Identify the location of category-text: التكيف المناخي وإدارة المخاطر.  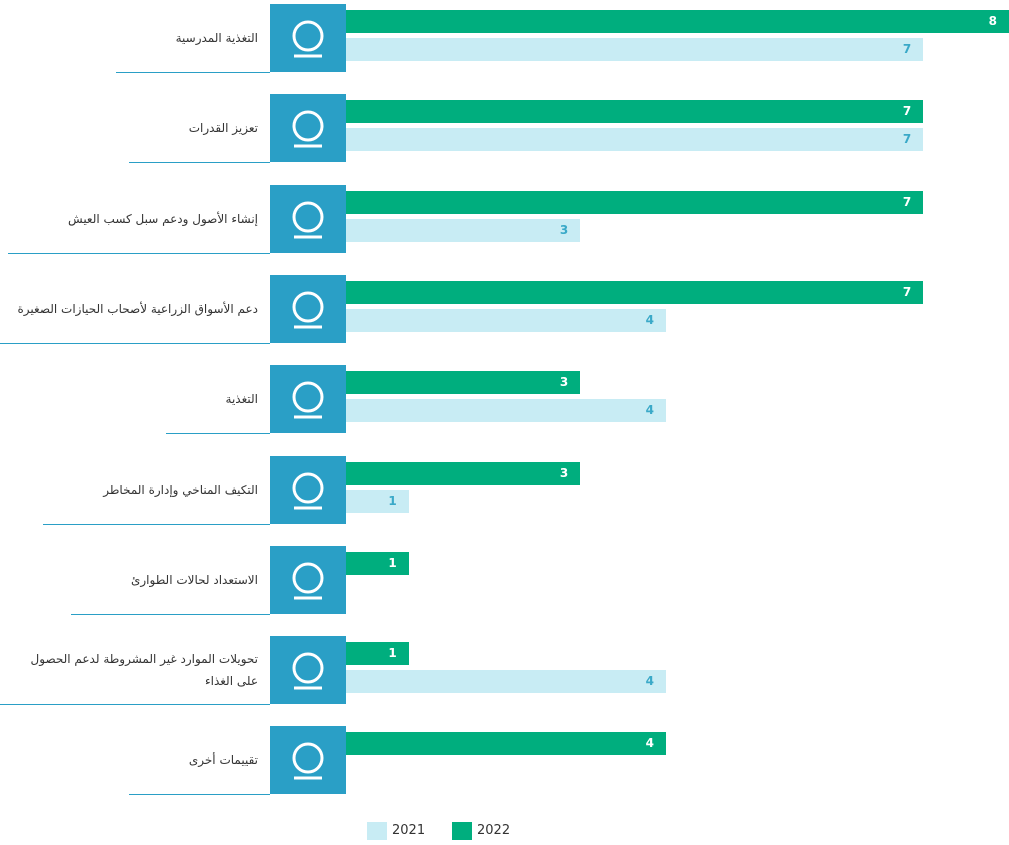
(180, 489).